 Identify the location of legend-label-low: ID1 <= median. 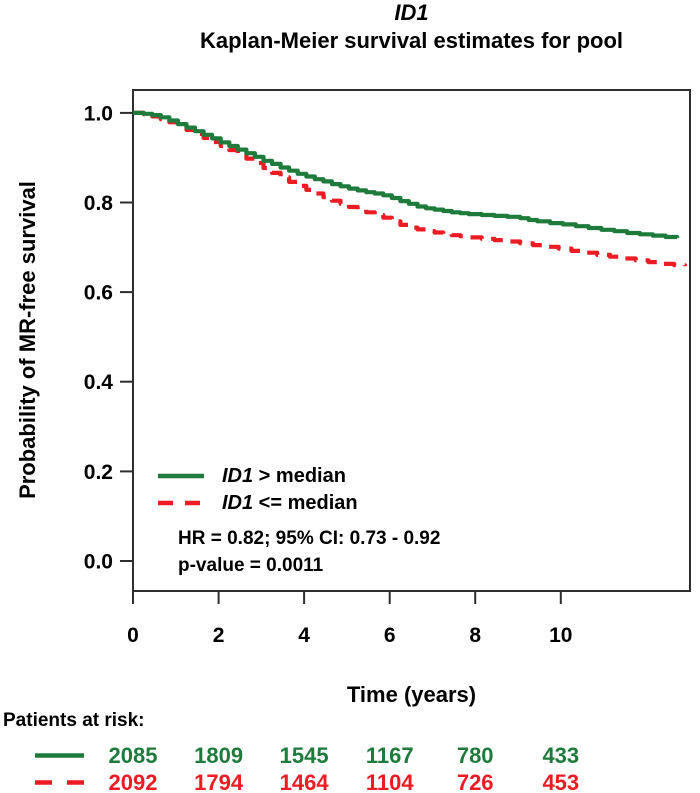
(290, 503).